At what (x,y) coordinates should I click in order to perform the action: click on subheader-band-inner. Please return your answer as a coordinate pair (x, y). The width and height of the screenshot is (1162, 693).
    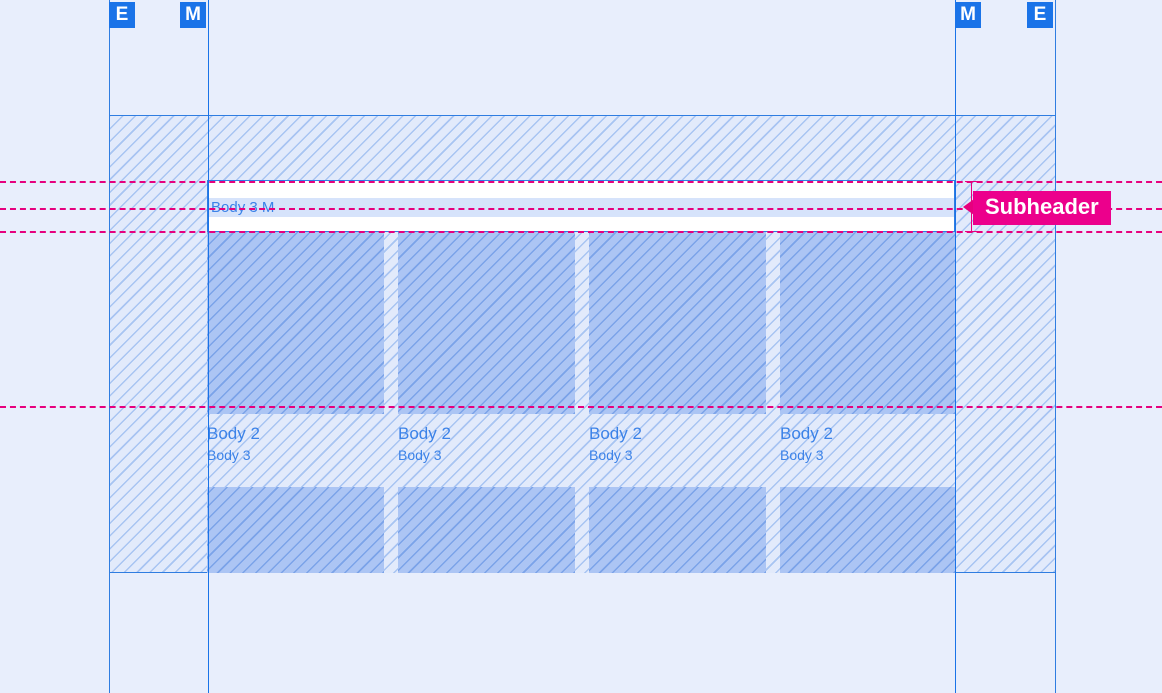
    Looking at the image, I should click on (581, 207).